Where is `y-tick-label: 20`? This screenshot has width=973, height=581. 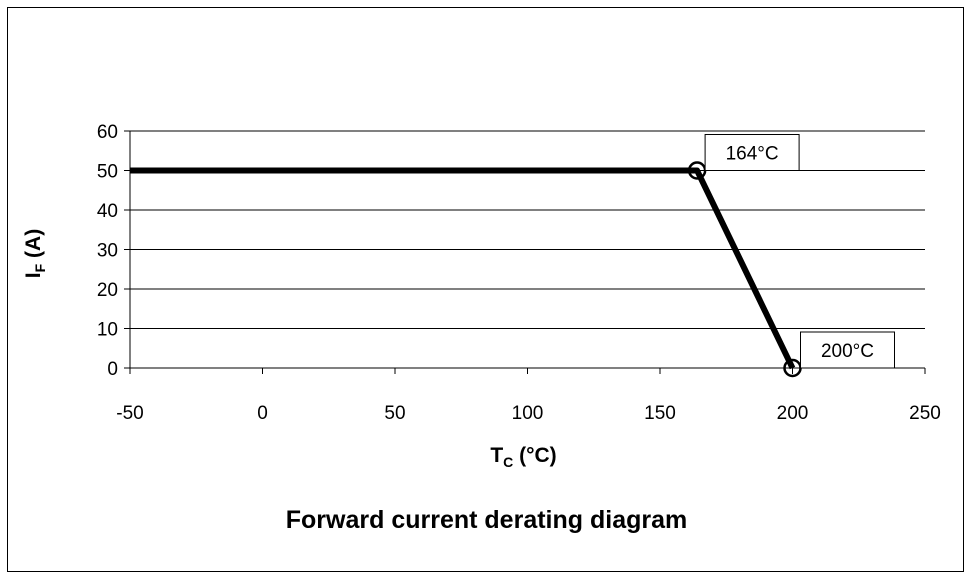
y-tick-label: 20 is located at coordinates (107, 290).